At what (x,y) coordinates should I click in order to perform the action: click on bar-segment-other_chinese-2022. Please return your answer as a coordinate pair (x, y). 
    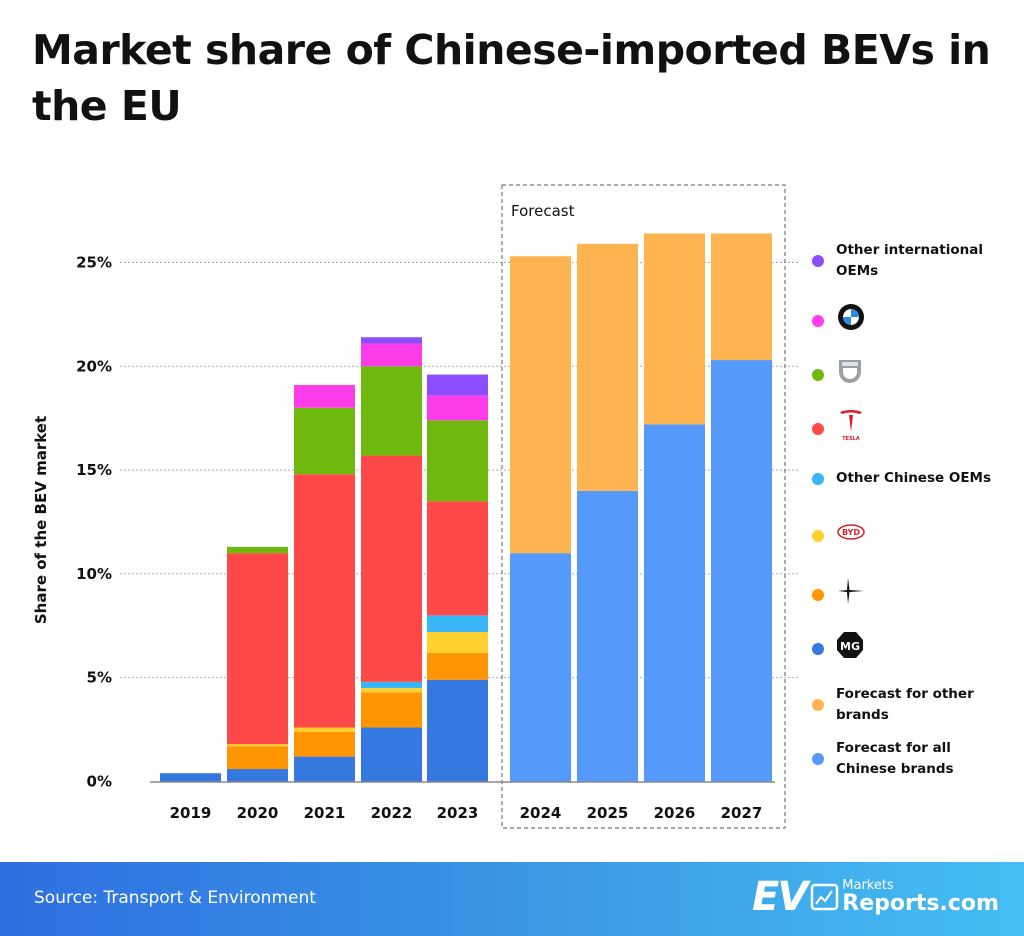
    Looking at the image, I should click on (391, 685).